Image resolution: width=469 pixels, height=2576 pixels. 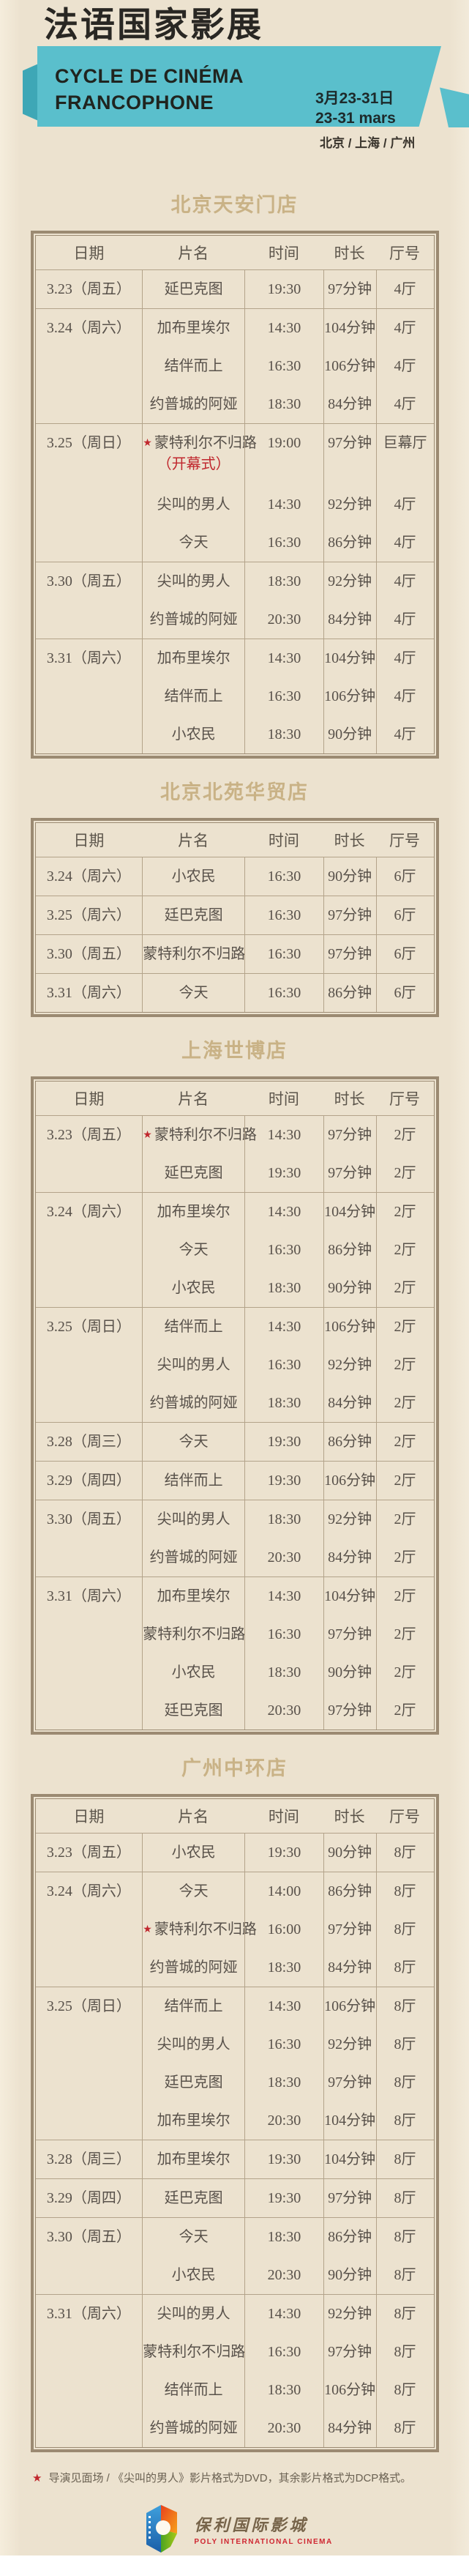 I want to click on film-name-cell: 蒙特利尔不归路, so click(x=194, y=954).